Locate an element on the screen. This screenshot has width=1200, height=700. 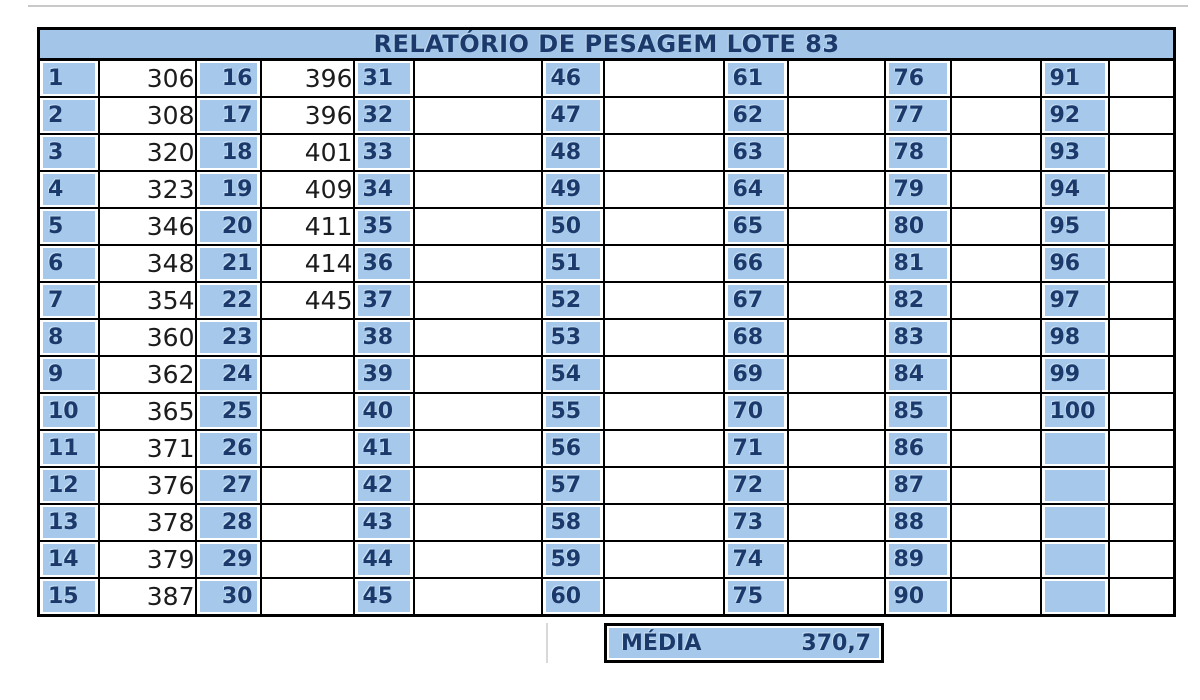
table-row: 12 376 27 42 57 72 87 is located at coordinates (606, 485).